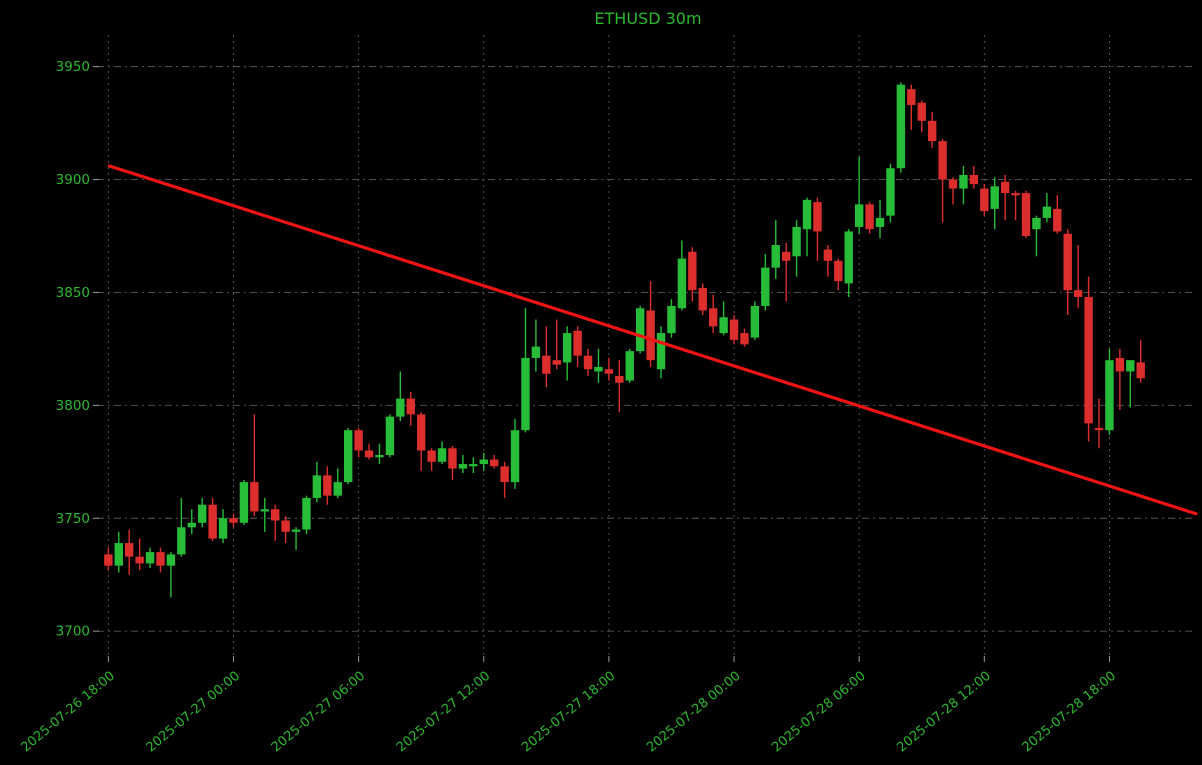  I want to click on y-tick-label: 3850, so click(73, 293).